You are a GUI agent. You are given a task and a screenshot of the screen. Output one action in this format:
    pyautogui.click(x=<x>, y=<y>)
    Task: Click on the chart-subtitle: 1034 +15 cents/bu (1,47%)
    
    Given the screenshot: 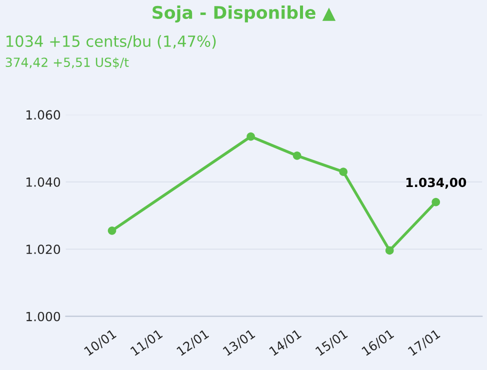 What is the action you would take?
    pyautogui.click(x=111, y=42)
    